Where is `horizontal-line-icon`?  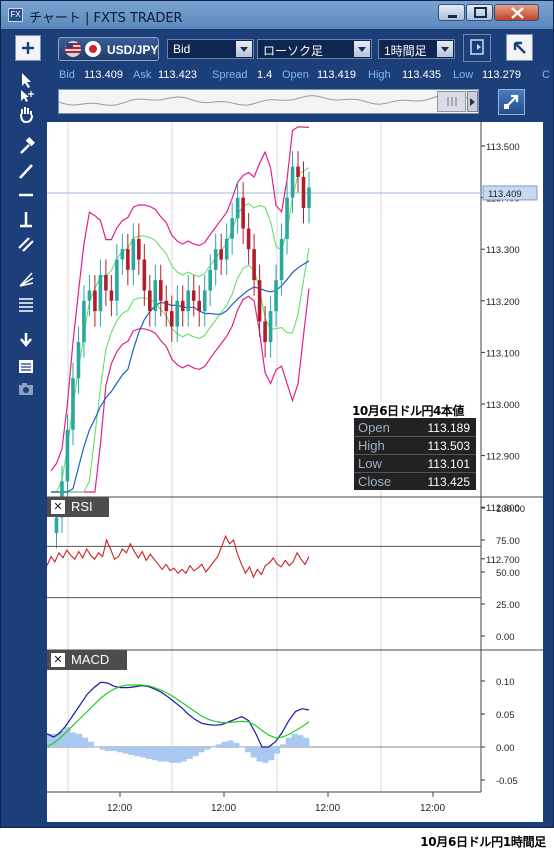
horizontal-line-icon is located at coordinates (26, 195).